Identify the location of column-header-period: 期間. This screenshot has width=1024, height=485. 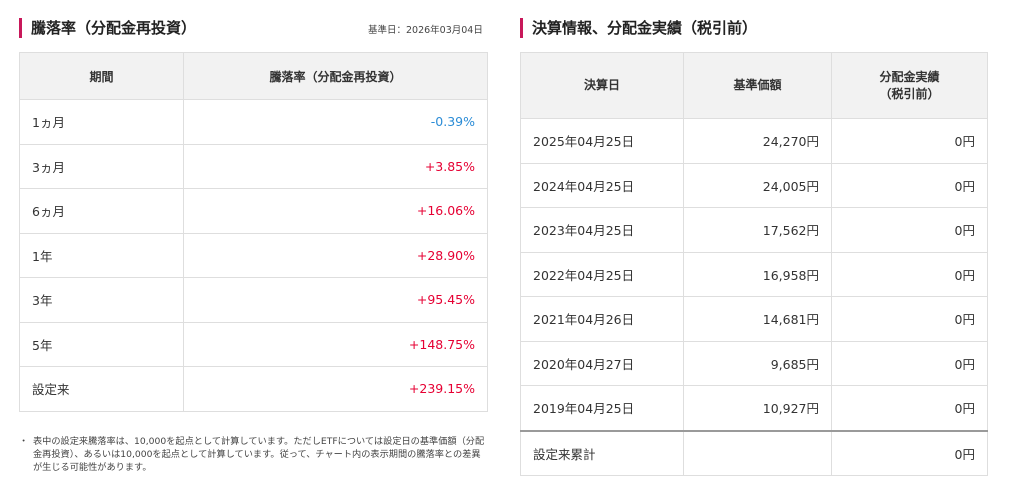
(101, 76).